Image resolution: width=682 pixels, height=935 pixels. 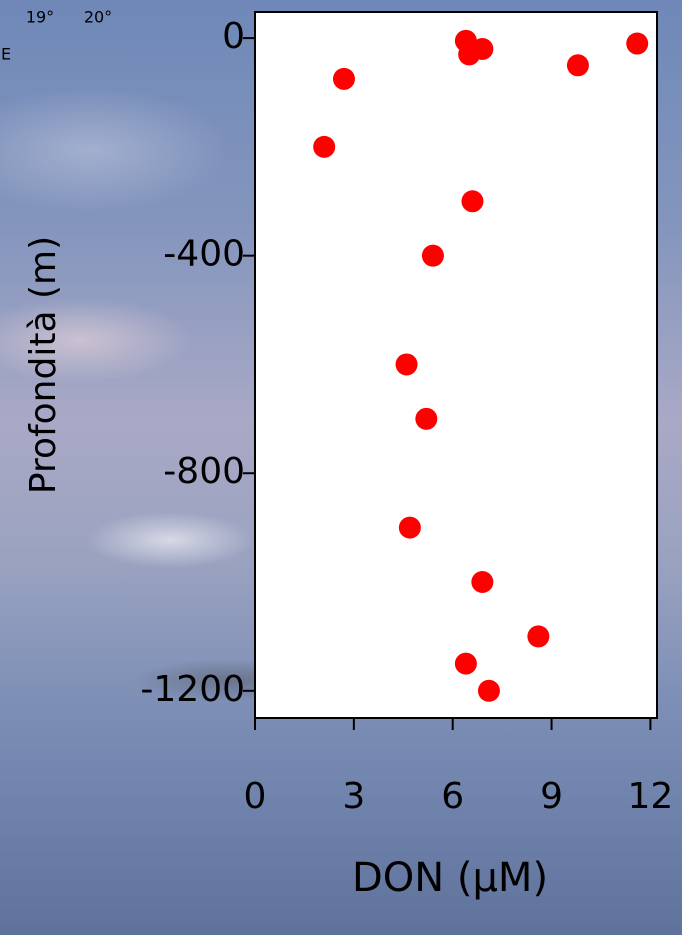 I want to click on map-fragment-label: 19°, so click(x=40, y=17).